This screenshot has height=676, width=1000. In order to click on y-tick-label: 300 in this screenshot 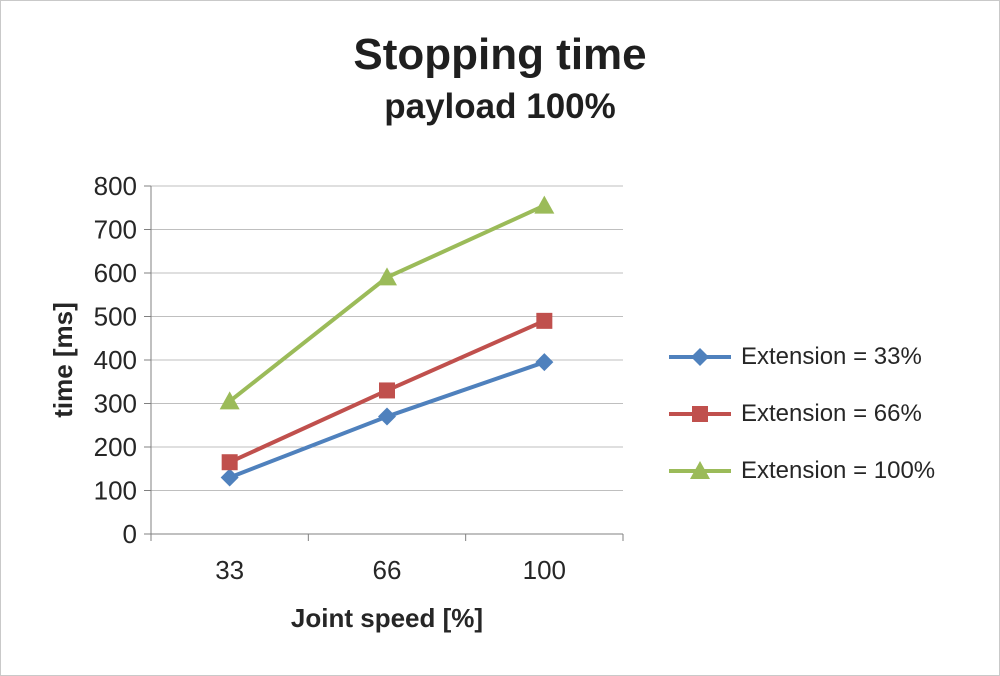, I will do `click(115, 404)`.